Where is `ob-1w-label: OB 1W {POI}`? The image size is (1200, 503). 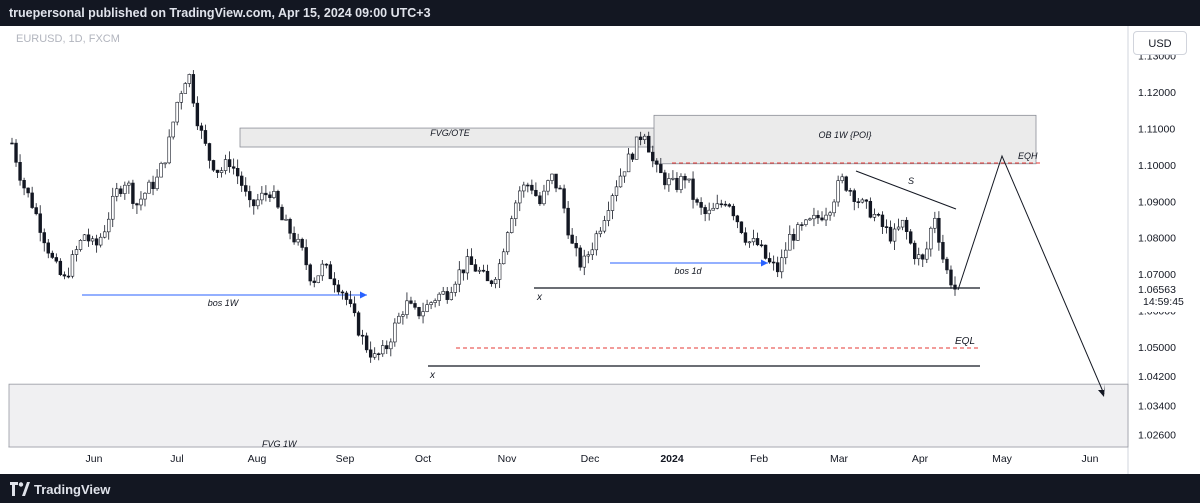 ob-1w-label: OB 1W {POI} is located at coordinates (844, 135).